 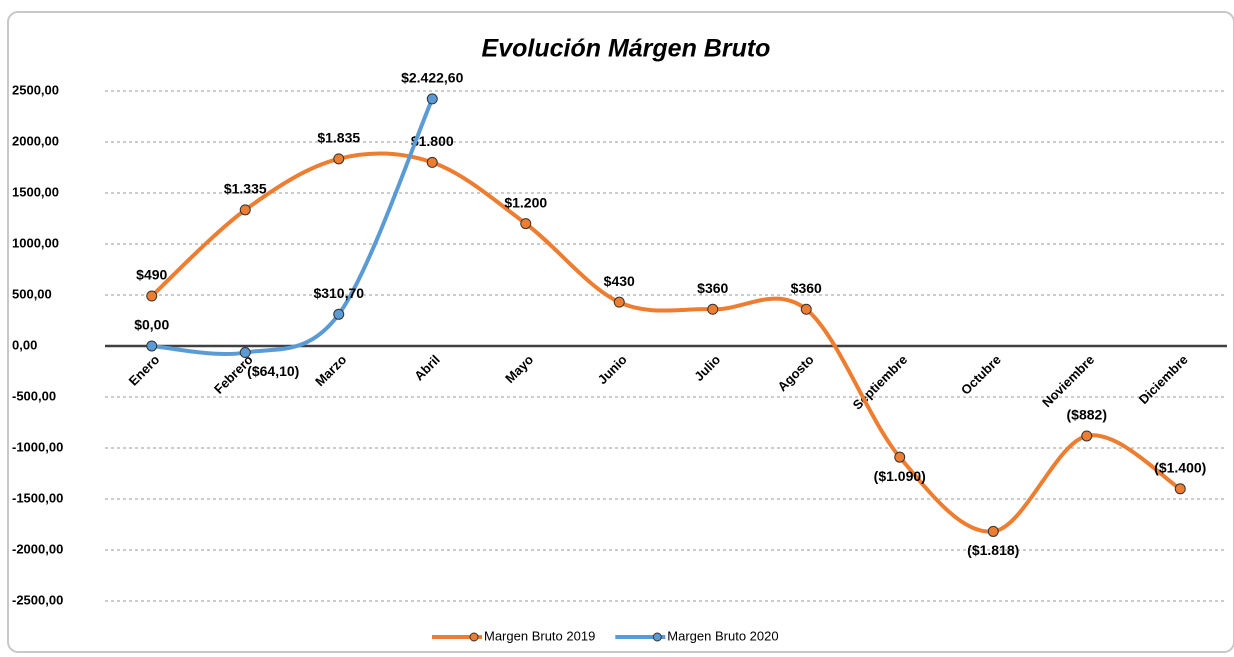 I want to click on data-label: ($64,10), so click(x=273, y=371).